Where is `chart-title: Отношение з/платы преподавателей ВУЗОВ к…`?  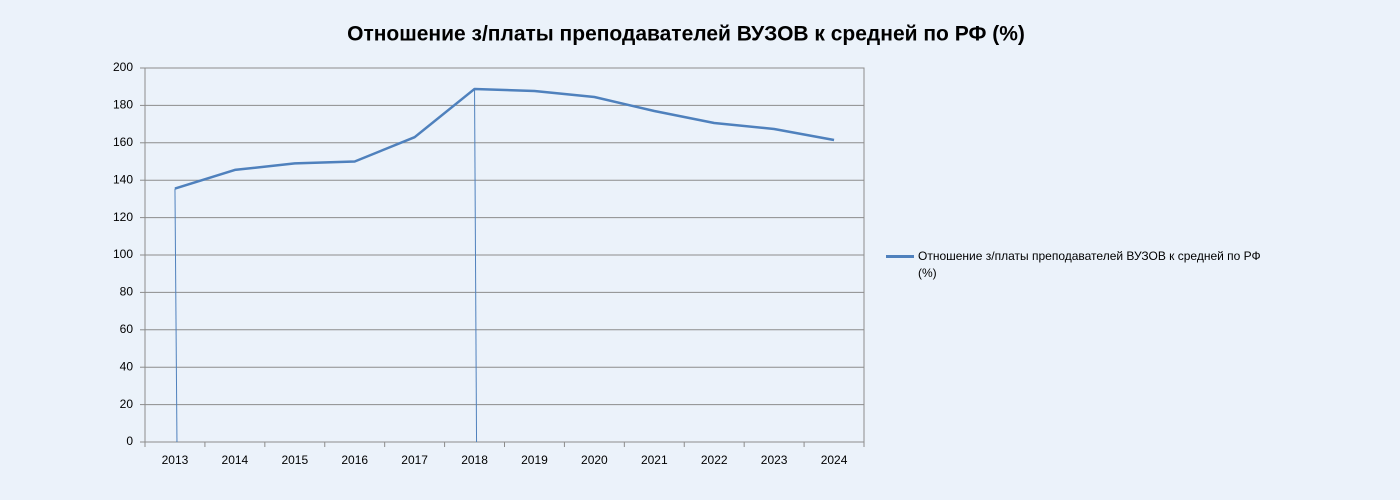 chart-title: Отношение з/платы преподавателей ВУЗОВ к… is located at coordinates (686, 34).